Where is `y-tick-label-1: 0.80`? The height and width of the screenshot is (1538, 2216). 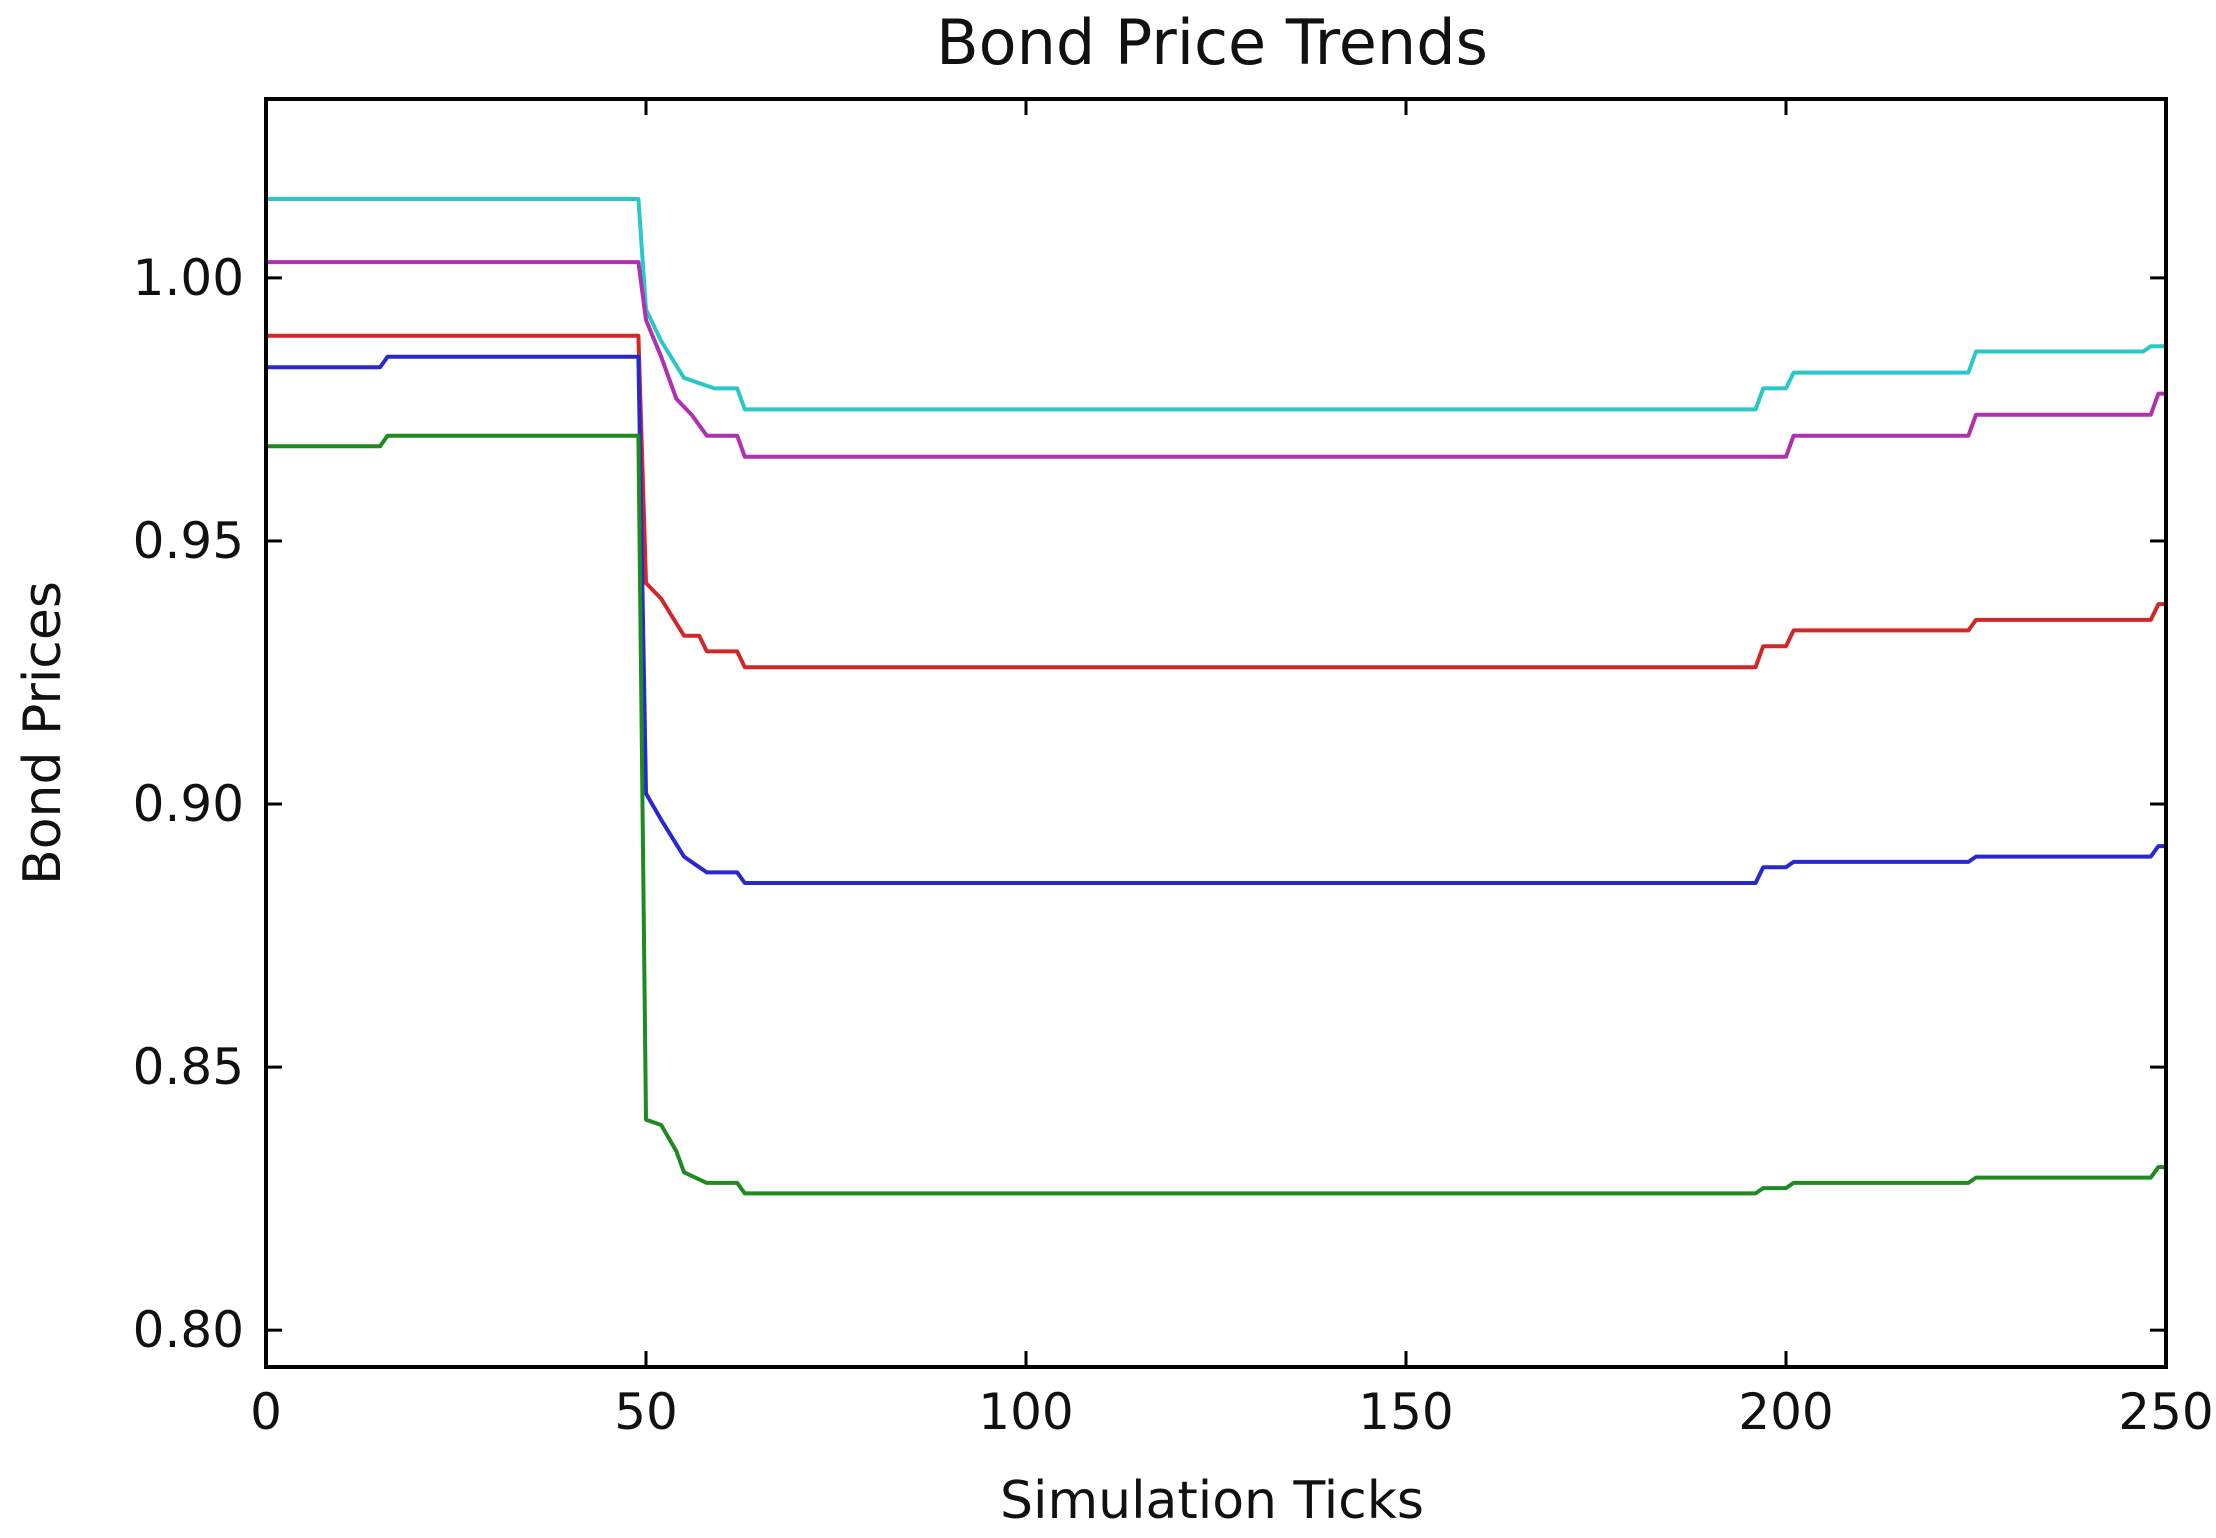
y-tick-label-1: 0.80 is located at coordinates (188, 1330).